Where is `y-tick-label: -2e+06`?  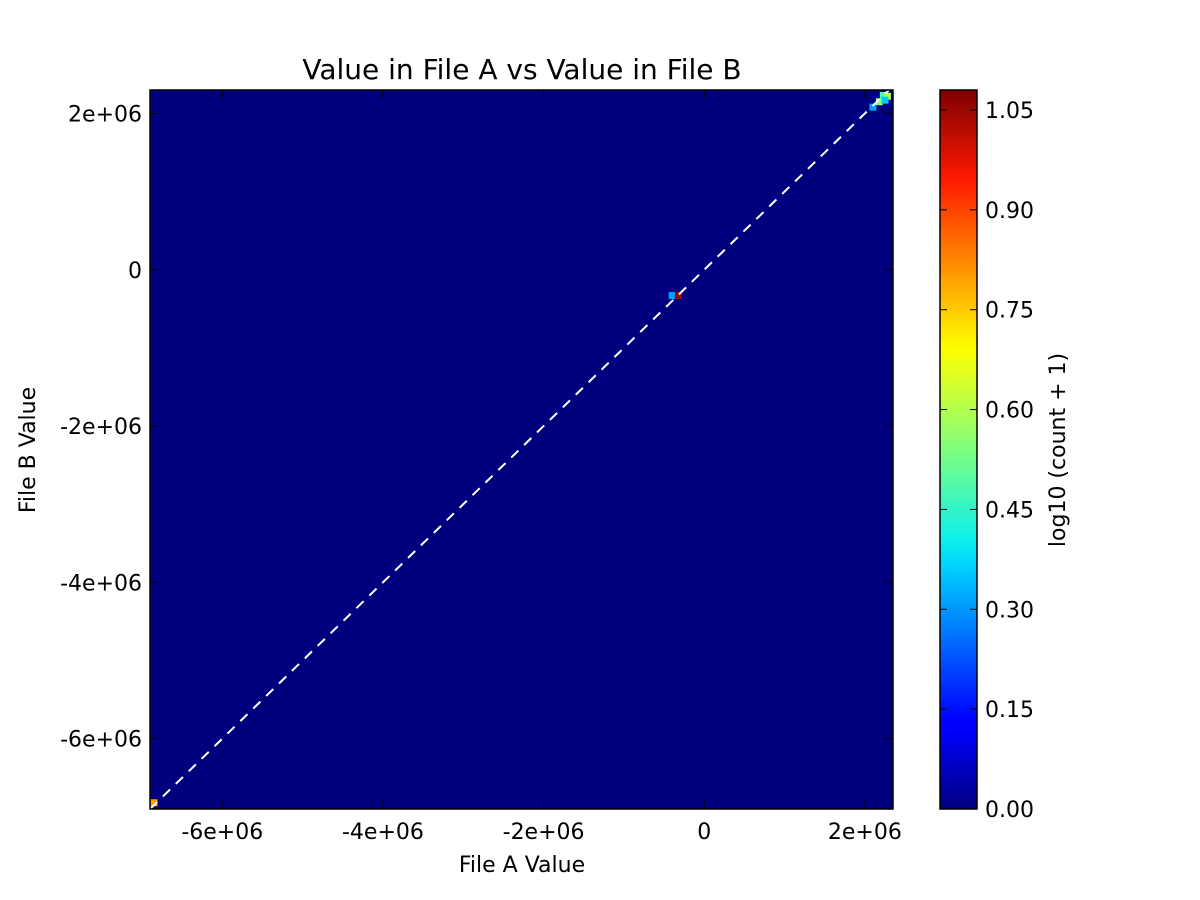 y-tick-label: -2e+06 is located at coordinates (101, 427).